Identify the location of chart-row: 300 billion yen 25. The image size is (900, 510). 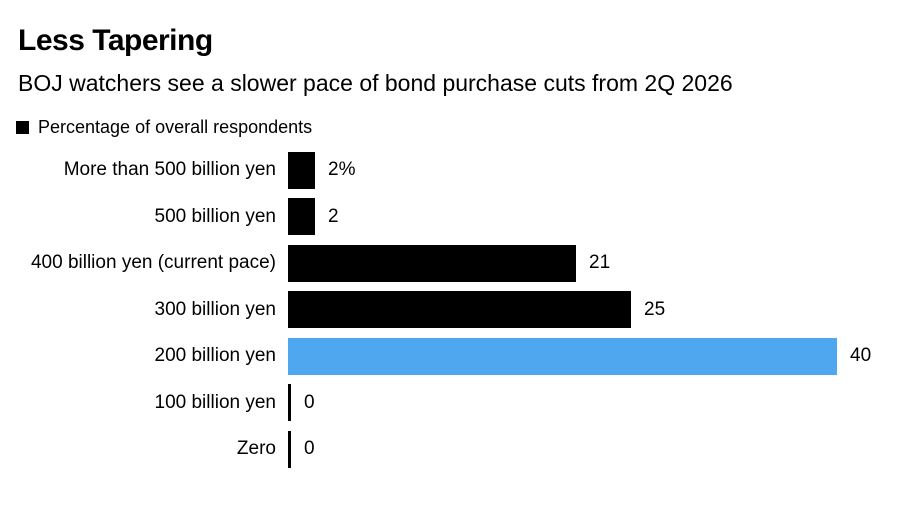
(450, 310).